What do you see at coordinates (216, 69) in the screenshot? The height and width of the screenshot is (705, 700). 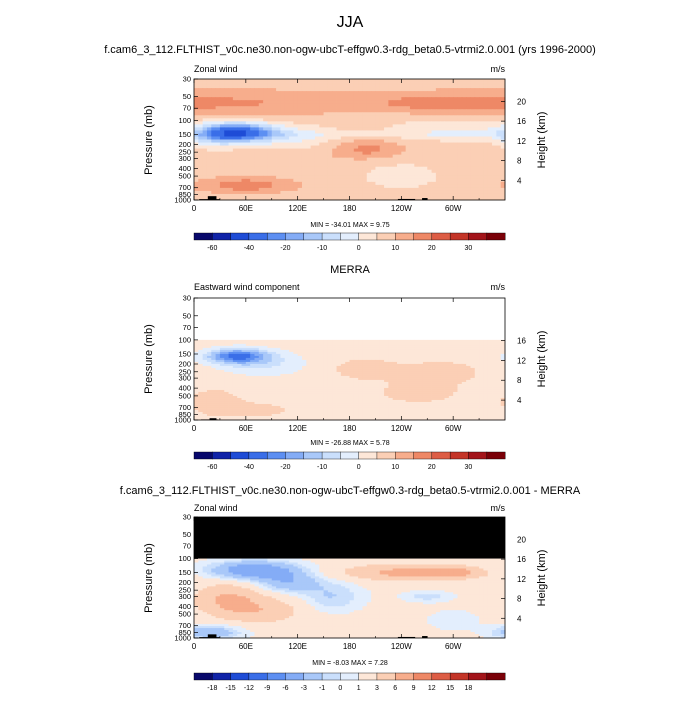 I see `panel-variable-label: Zonal wind` at bounding box center [216, 69].